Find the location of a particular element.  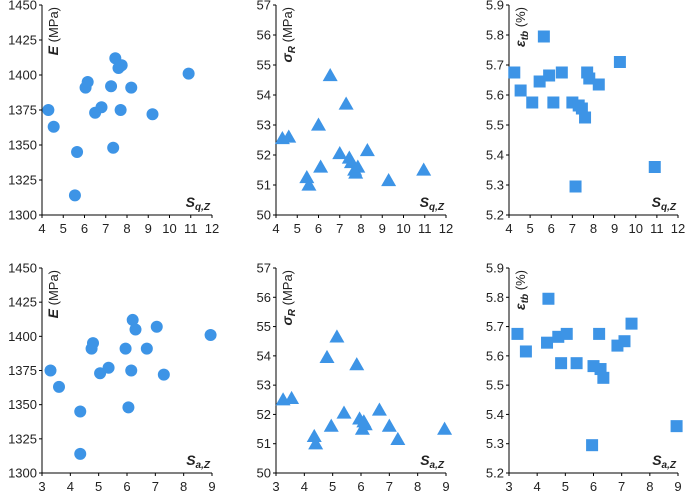

y-tick-label: 55 is located at coordinates (264, 65).